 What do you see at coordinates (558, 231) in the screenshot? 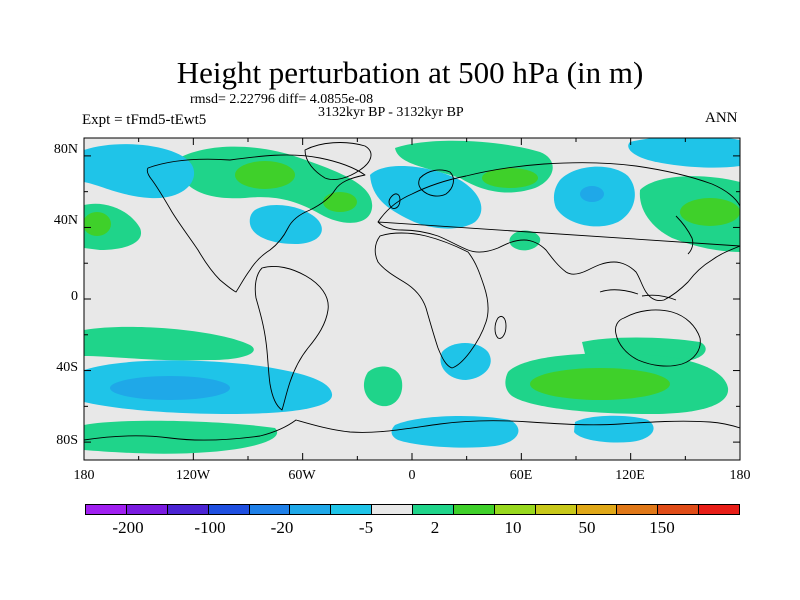
I see `coastline-europe-asia` at bounding box center [558, 231].